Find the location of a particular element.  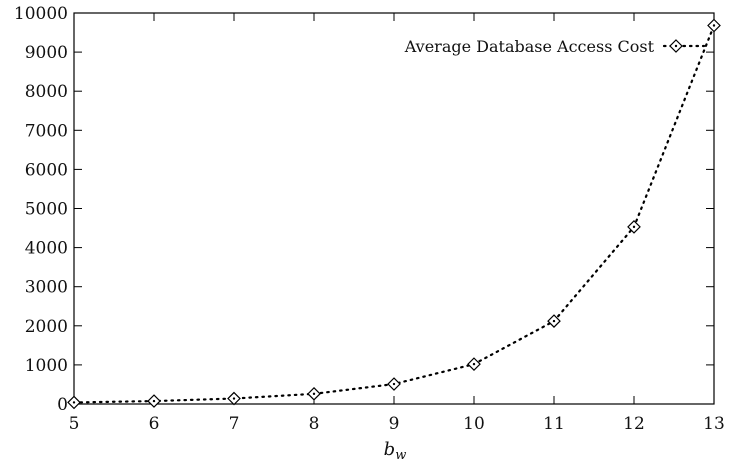

x-tick-label: 9 is located at coordinates (394, 424).